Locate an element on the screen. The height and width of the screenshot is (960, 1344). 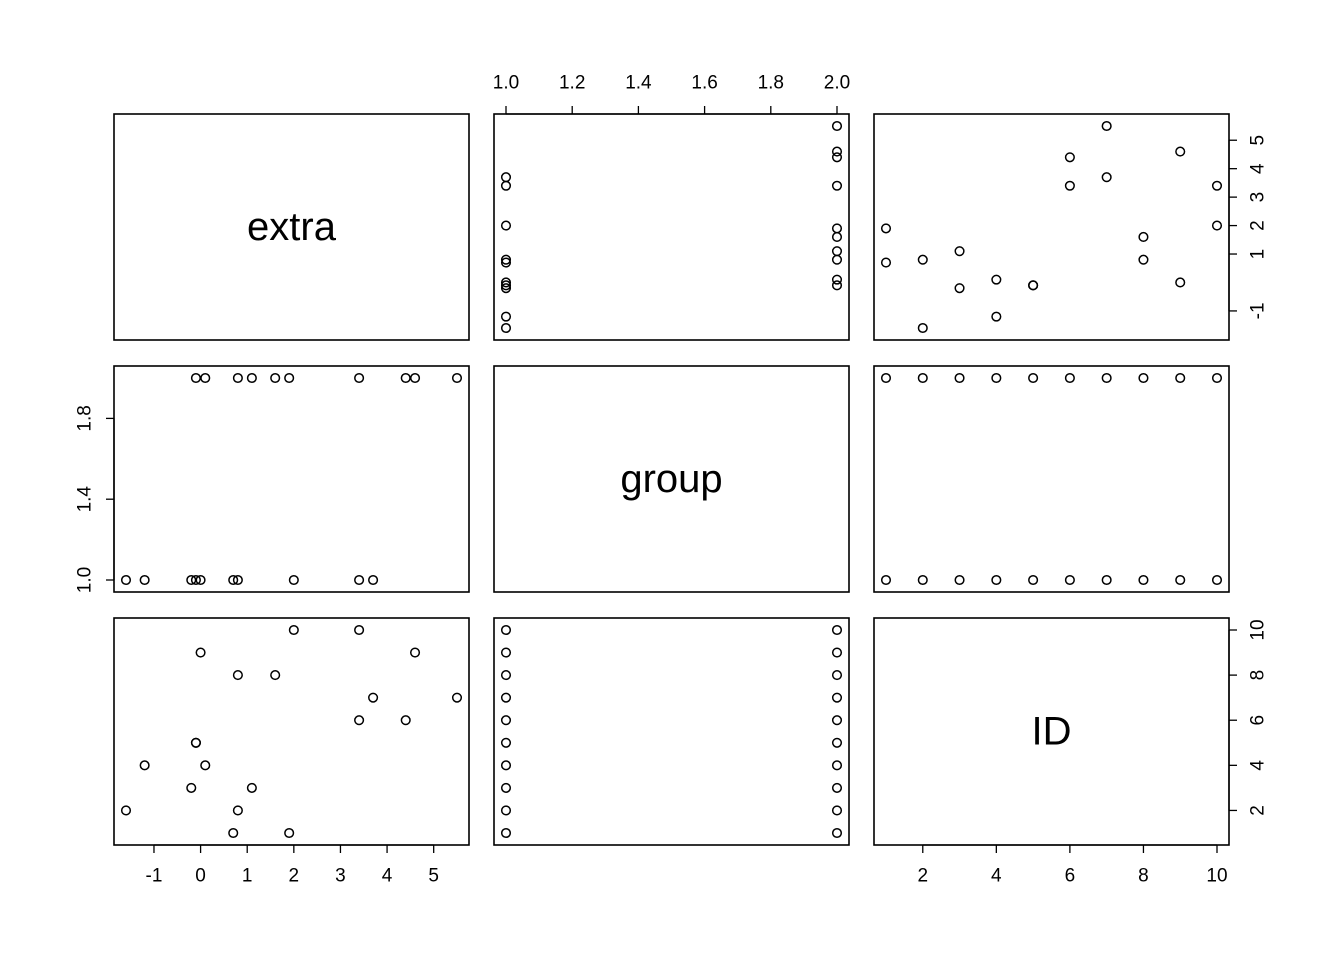
panel-extra-vs-group is located at coordinates (671, 227).